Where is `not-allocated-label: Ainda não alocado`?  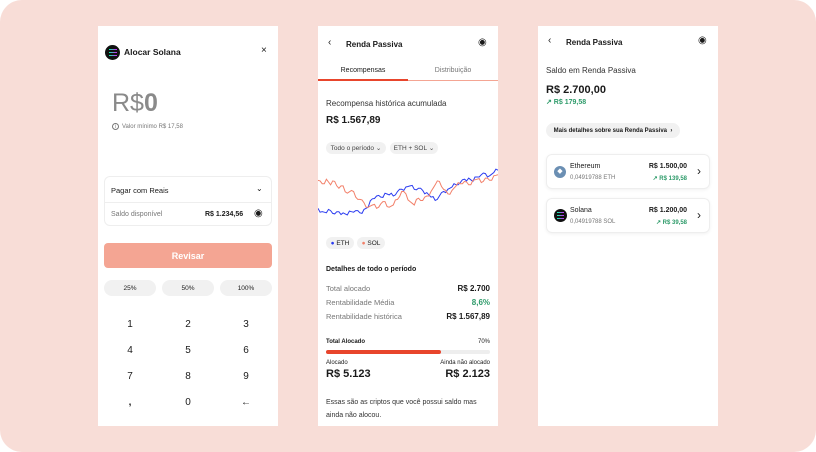
not-allocated-label: Ainda não alocado is located at coordinates (465, 363).